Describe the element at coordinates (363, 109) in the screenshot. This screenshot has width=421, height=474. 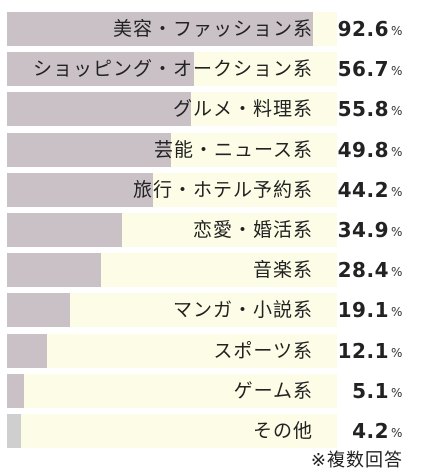
I see `value-label: 55.8` at that location.